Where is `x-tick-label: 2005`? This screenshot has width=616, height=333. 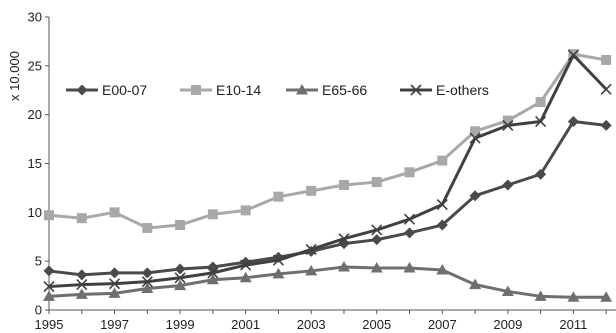
x-tick-label: 2005 is located at coordinates (376, 324).